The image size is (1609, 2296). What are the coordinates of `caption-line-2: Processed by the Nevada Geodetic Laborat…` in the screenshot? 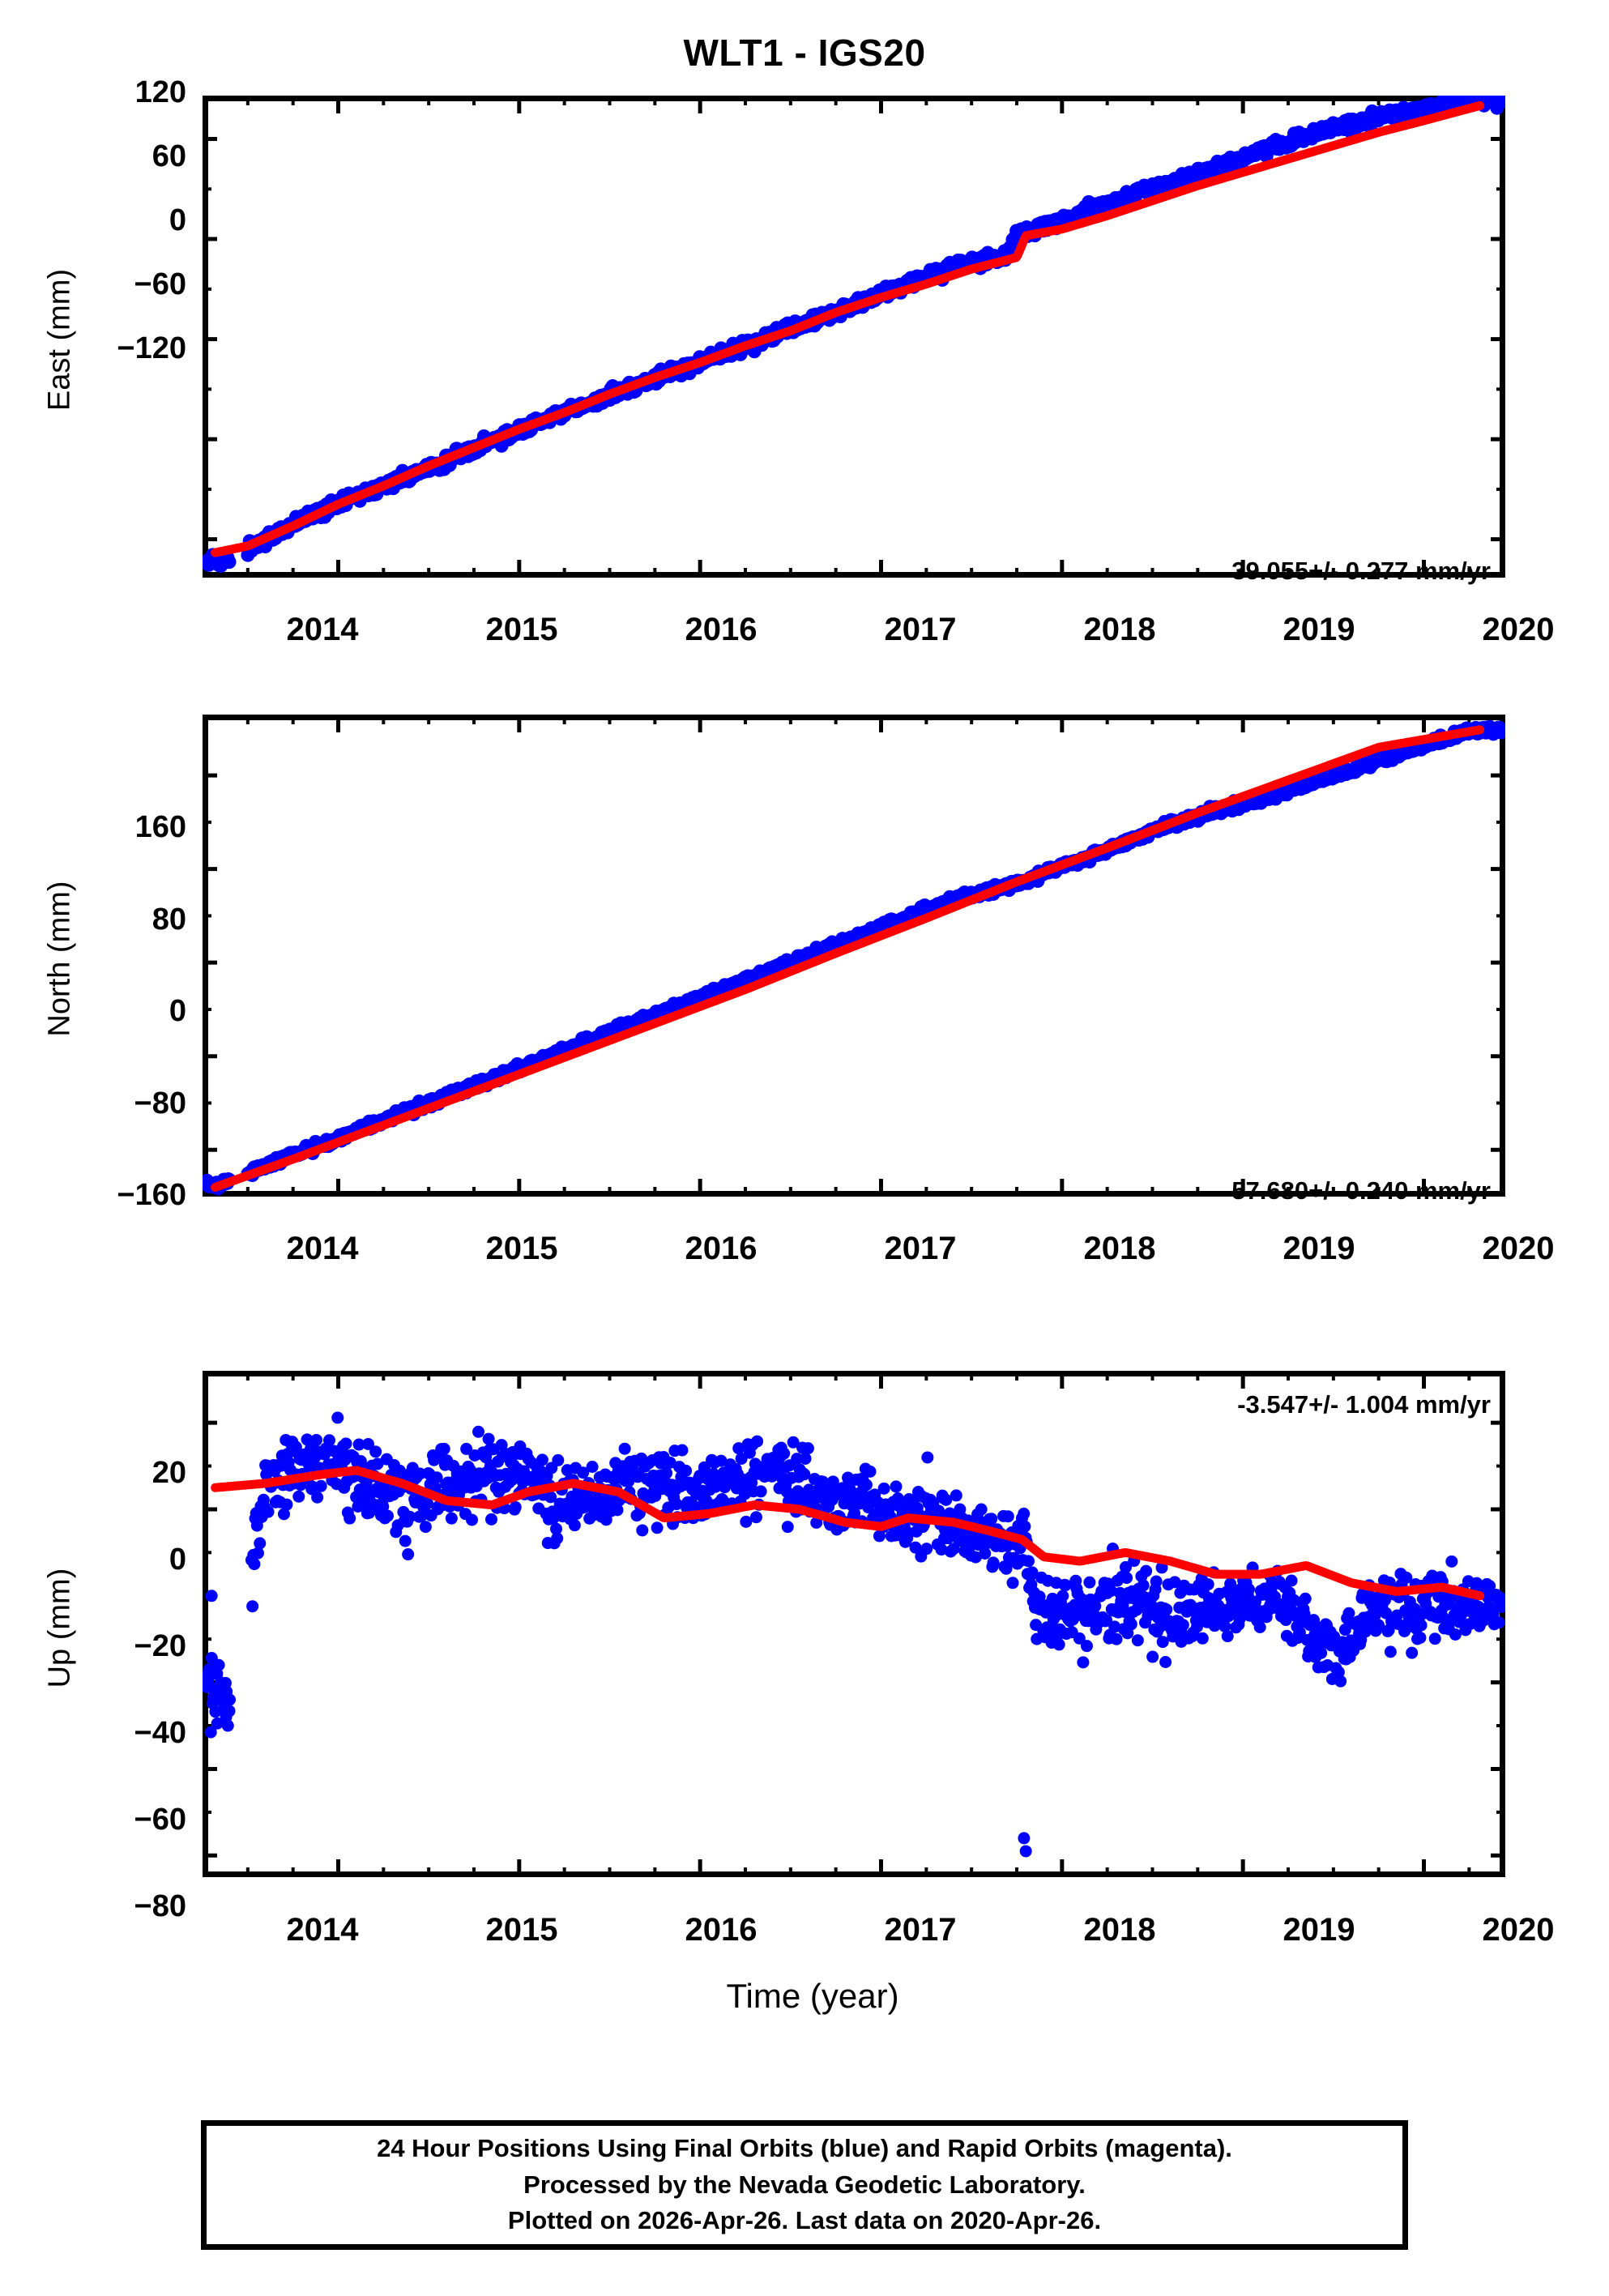 It's located at (804, 2184).